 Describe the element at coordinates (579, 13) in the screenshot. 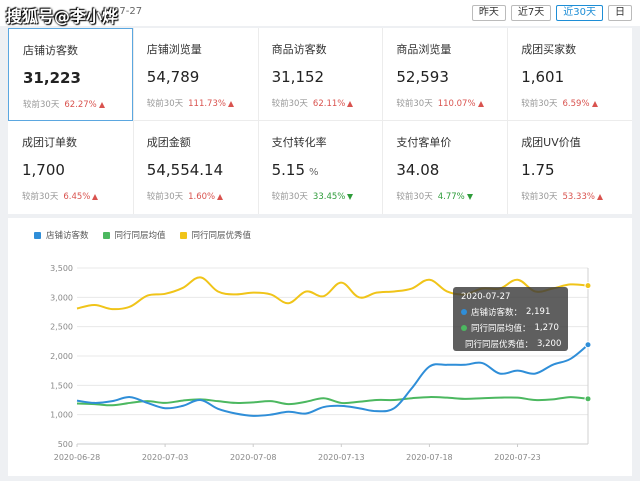

I see `range-30days-button: 近30天` at that location.